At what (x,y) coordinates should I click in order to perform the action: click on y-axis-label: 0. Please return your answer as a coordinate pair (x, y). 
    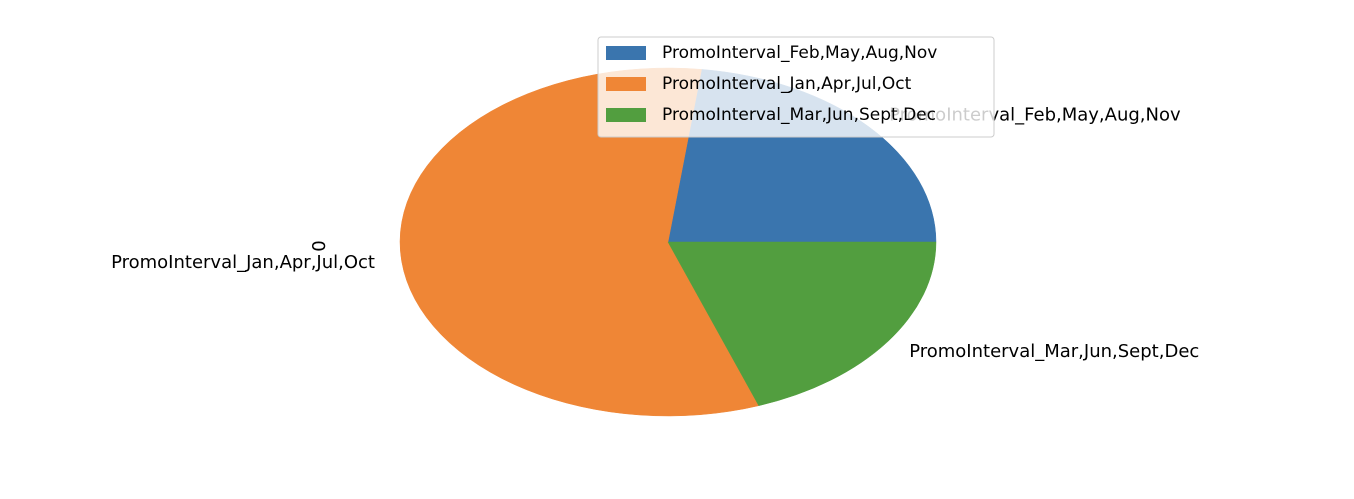
    Looking at the image, I should click on (319, 245).